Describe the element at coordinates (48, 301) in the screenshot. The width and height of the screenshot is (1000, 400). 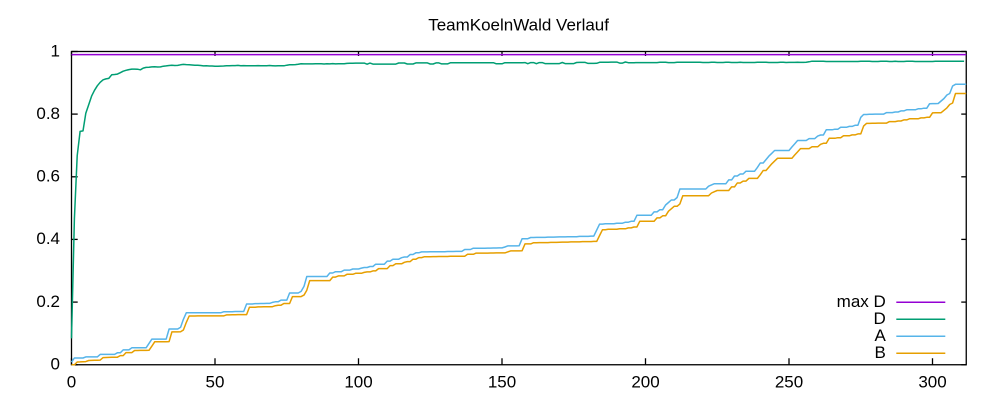
I see `svg-text: 0.2` at that location.